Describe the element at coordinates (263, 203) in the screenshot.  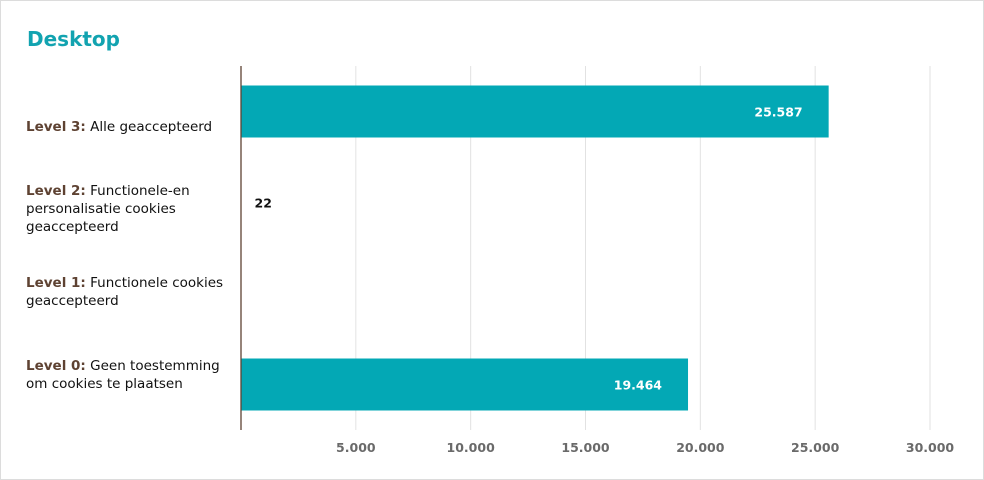
I see `data-label: 22` at that location.